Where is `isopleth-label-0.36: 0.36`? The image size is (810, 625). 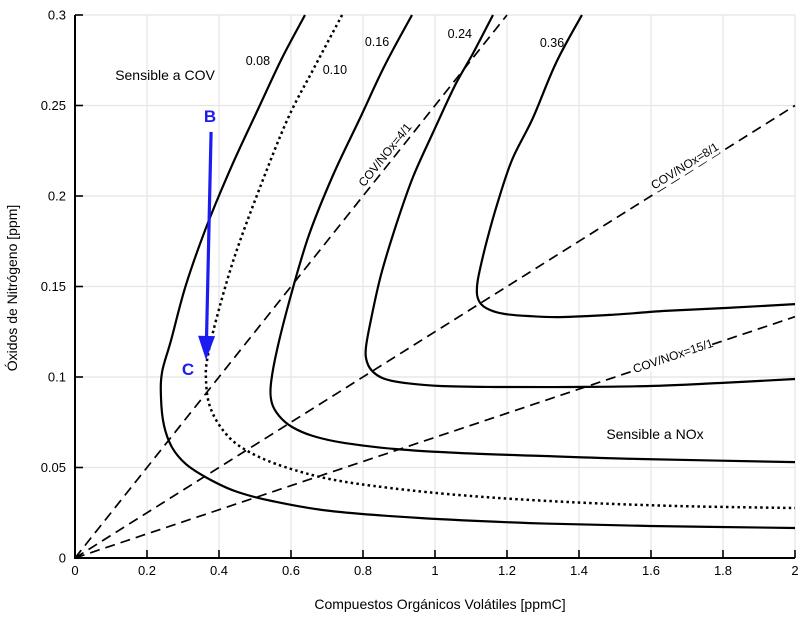
isopleth-label-0.36: 0.36 is located at coordinates (552, 43).